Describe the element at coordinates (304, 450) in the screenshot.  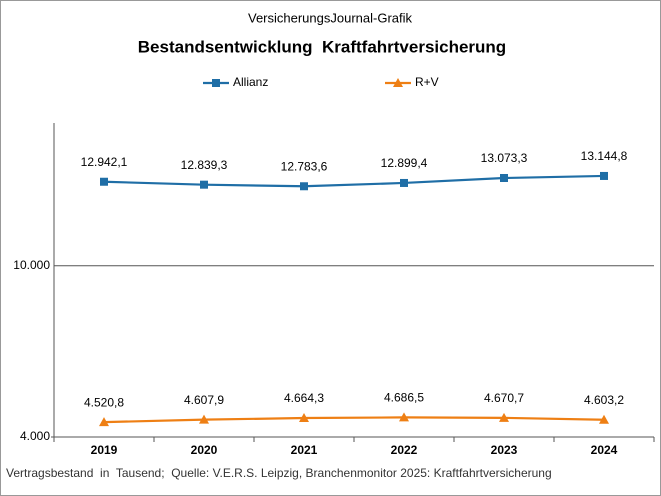
I see `x-tick-label: 2021` at that location.